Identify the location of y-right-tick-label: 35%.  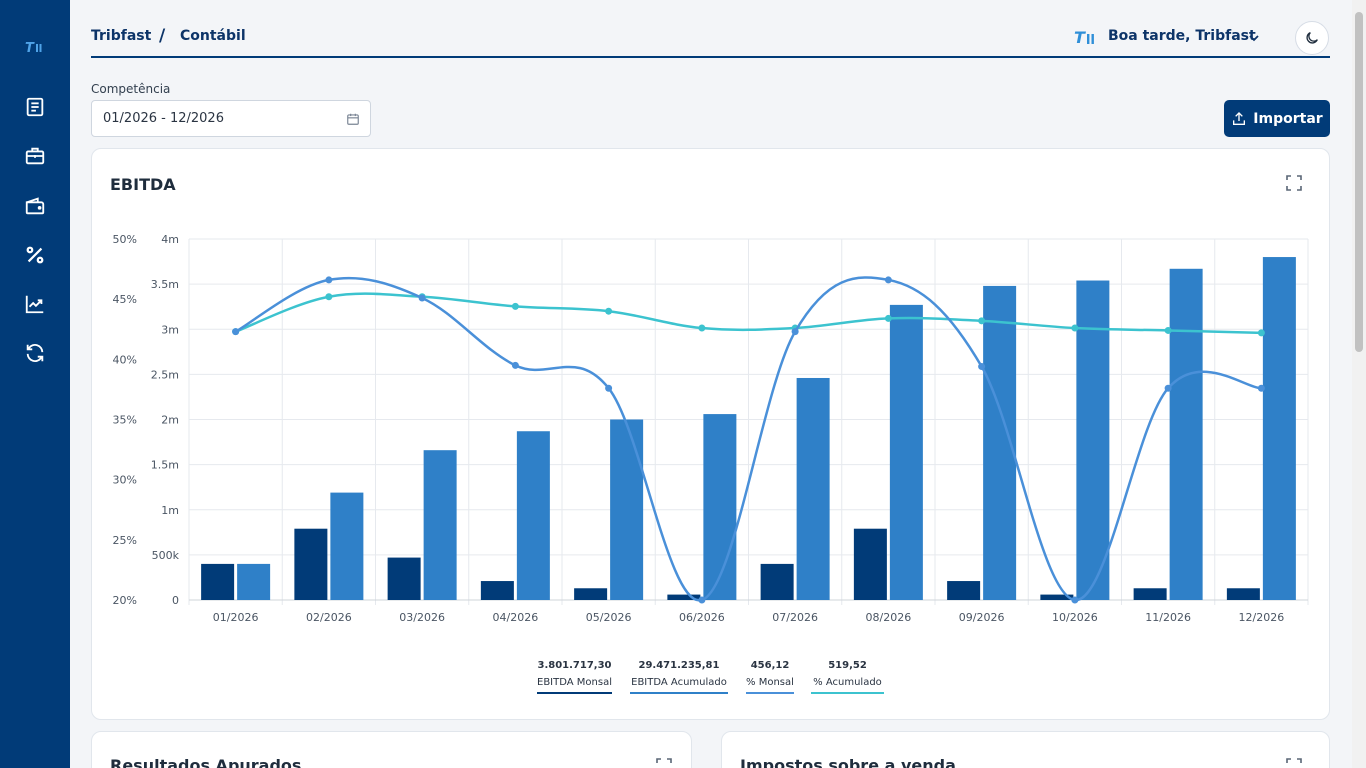
(125, 420).